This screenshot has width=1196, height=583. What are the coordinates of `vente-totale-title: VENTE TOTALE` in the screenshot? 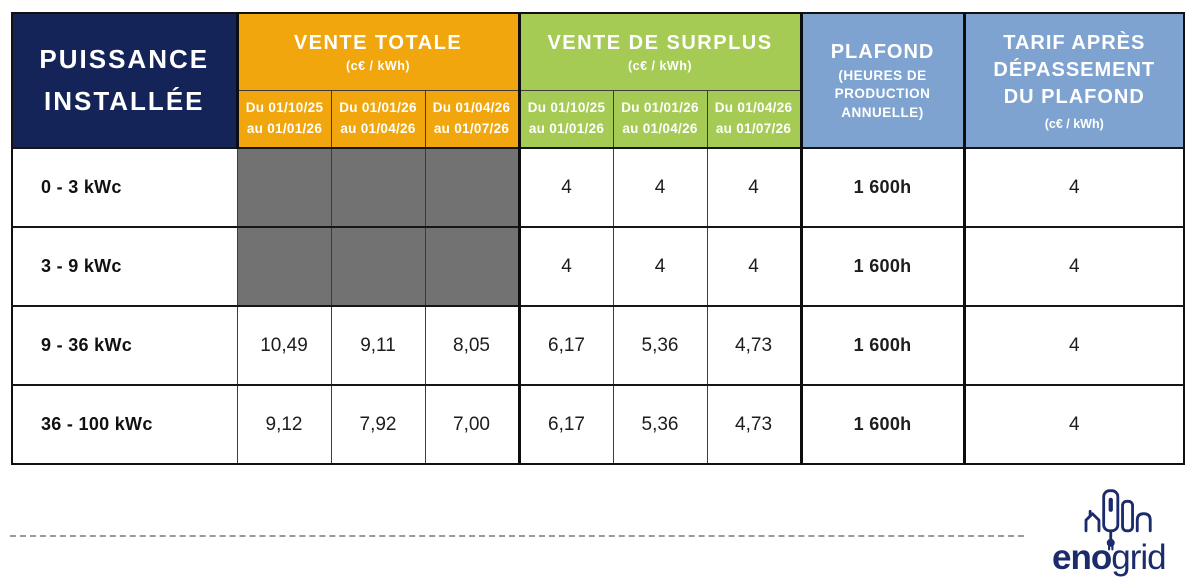 It's located at (378, 42).